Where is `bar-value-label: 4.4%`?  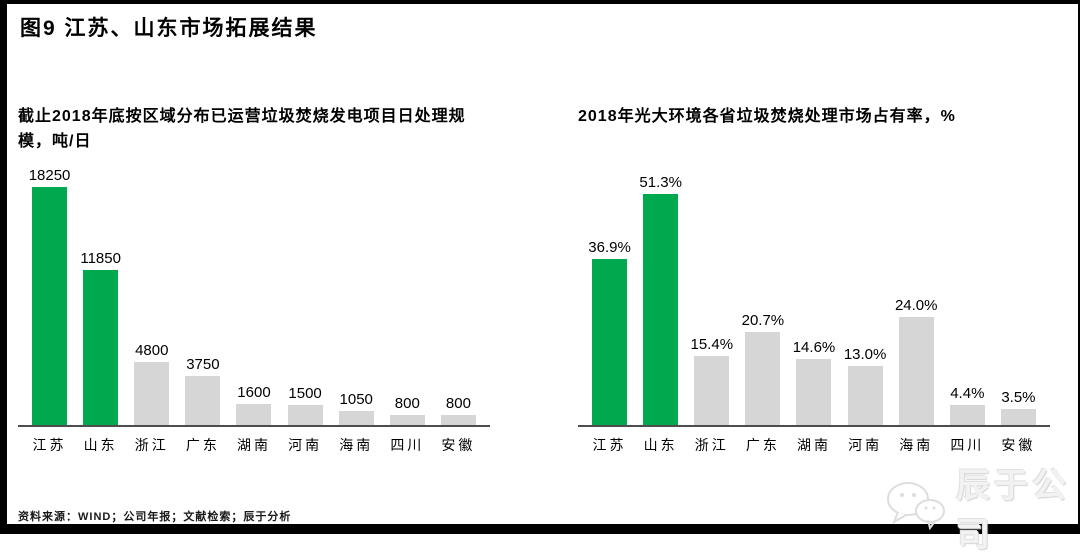 bar-value-label: 4.4% is located at coordinates (967, 394).